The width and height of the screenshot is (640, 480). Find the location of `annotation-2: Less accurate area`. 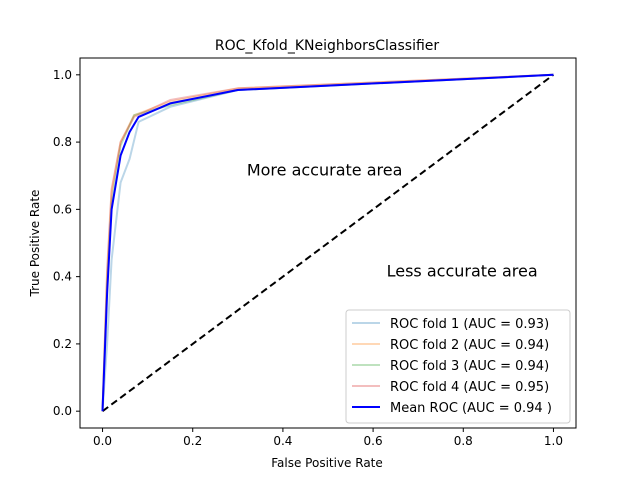

annotation-2: Less accurate area is located at coordinates (462, 271).